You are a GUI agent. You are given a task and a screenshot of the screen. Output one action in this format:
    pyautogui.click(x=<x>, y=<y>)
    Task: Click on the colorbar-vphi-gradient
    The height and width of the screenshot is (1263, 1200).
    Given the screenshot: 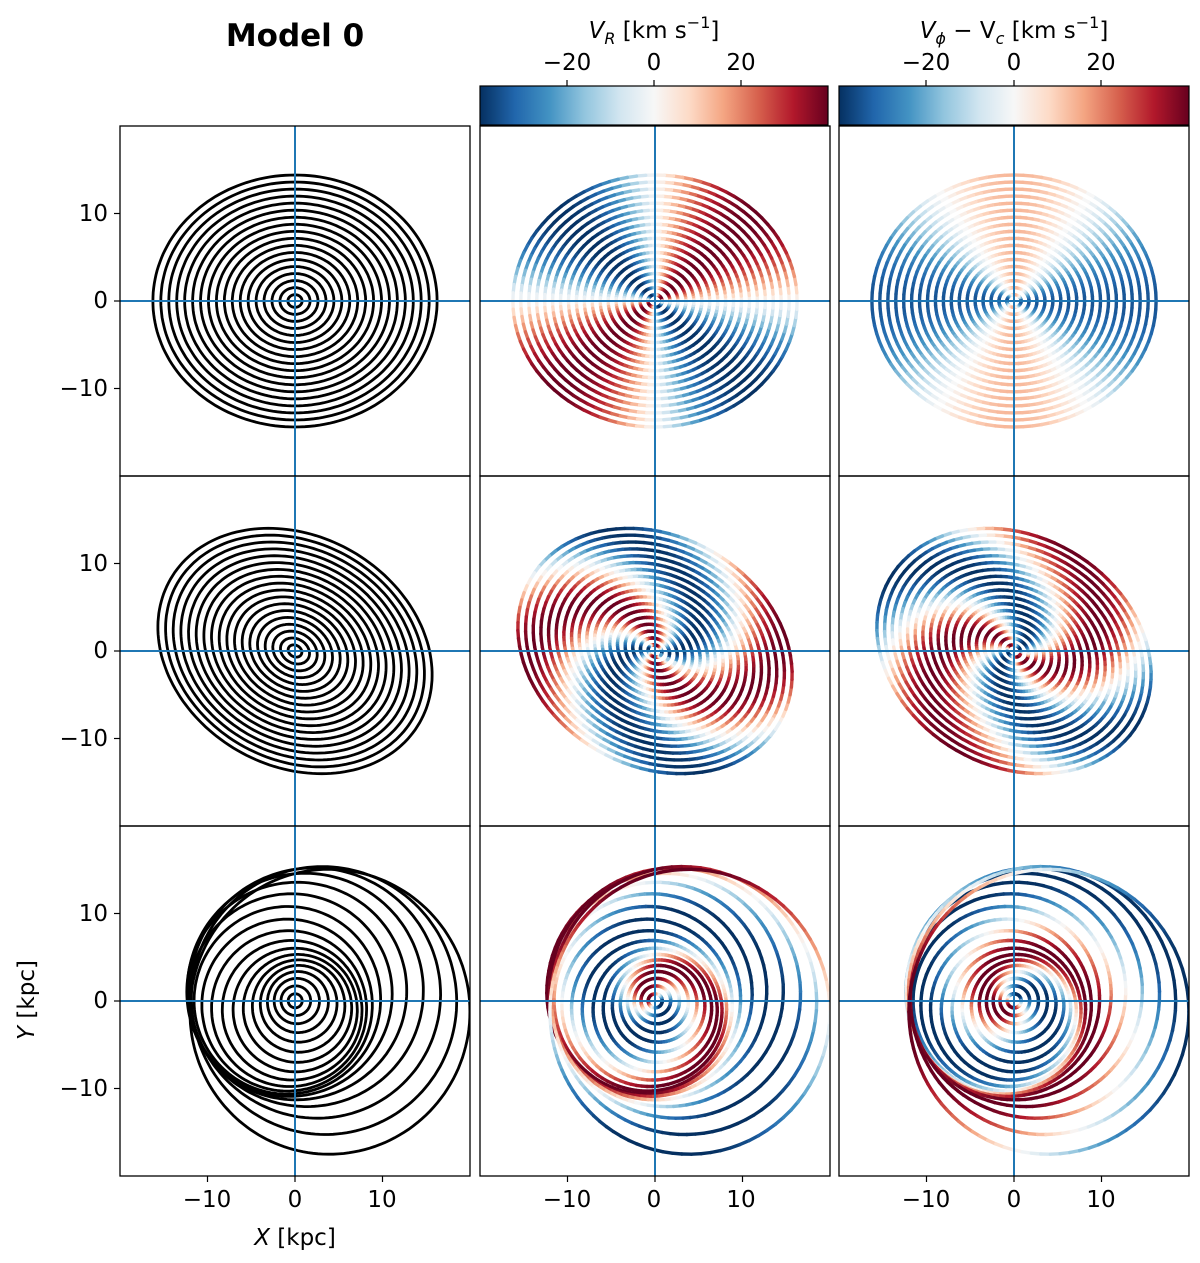 What is the action you would take?
    pyautogui.click(x=1014, y=105)
    